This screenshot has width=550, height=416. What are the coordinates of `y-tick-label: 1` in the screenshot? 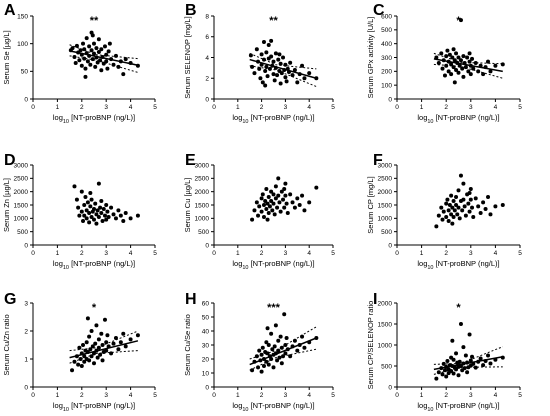 It's located at (26, 359).